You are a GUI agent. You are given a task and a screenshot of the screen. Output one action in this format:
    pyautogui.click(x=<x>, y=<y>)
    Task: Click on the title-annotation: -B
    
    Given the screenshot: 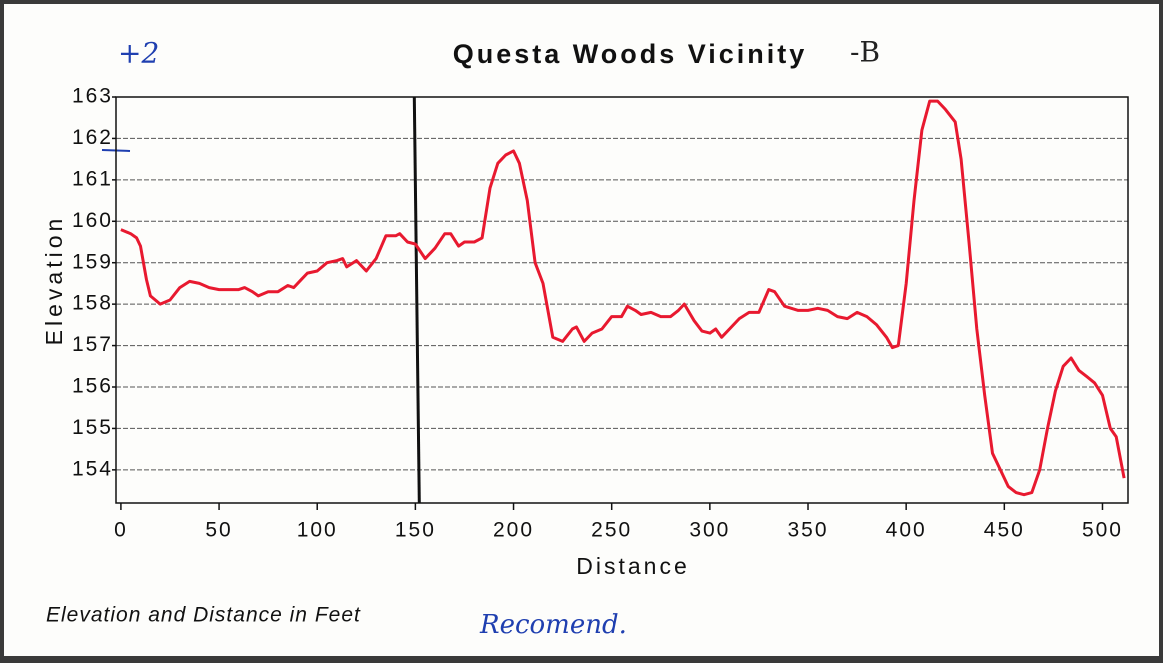 What is the action you would take?
    pyautogui.click(x=865, y=52)
    